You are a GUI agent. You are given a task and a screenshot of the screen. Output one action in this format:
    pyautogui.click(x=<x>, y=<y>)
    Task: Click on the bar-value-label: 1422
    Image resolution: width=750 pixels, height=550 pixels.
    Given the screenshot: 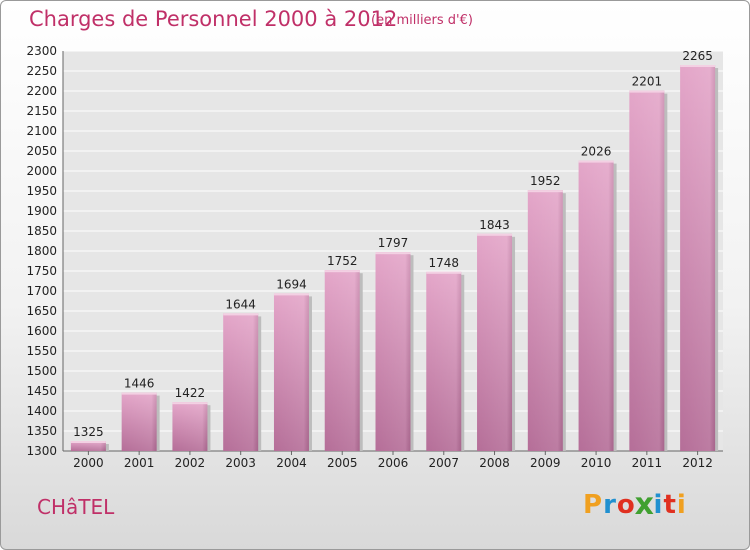 What is the action you would take?
    pyautogui.click(x=190, y=393)
    